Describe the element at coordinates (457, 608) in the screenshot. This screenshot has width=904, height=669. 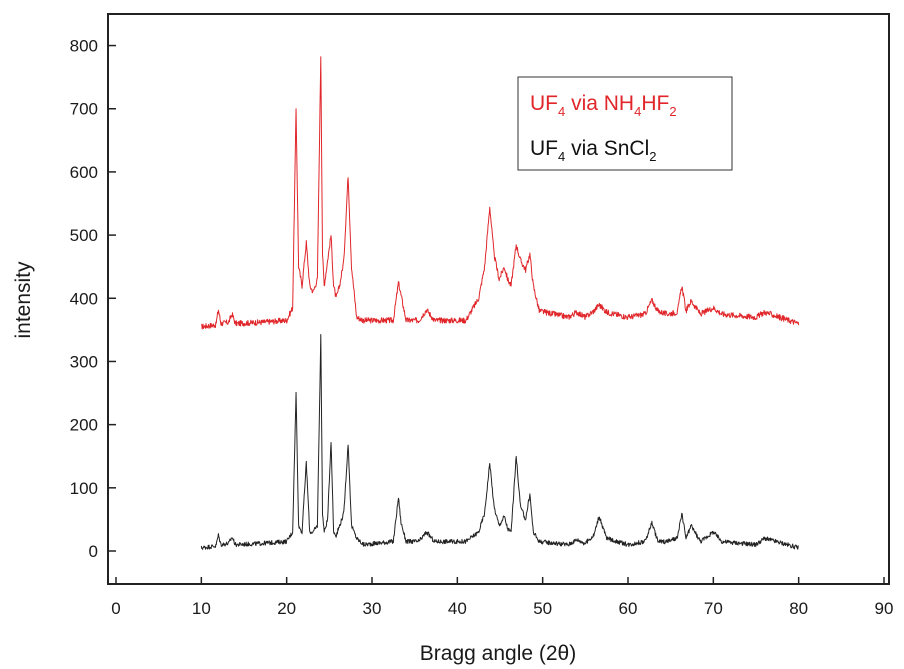
I see `x-tick-label: 40` at that location.